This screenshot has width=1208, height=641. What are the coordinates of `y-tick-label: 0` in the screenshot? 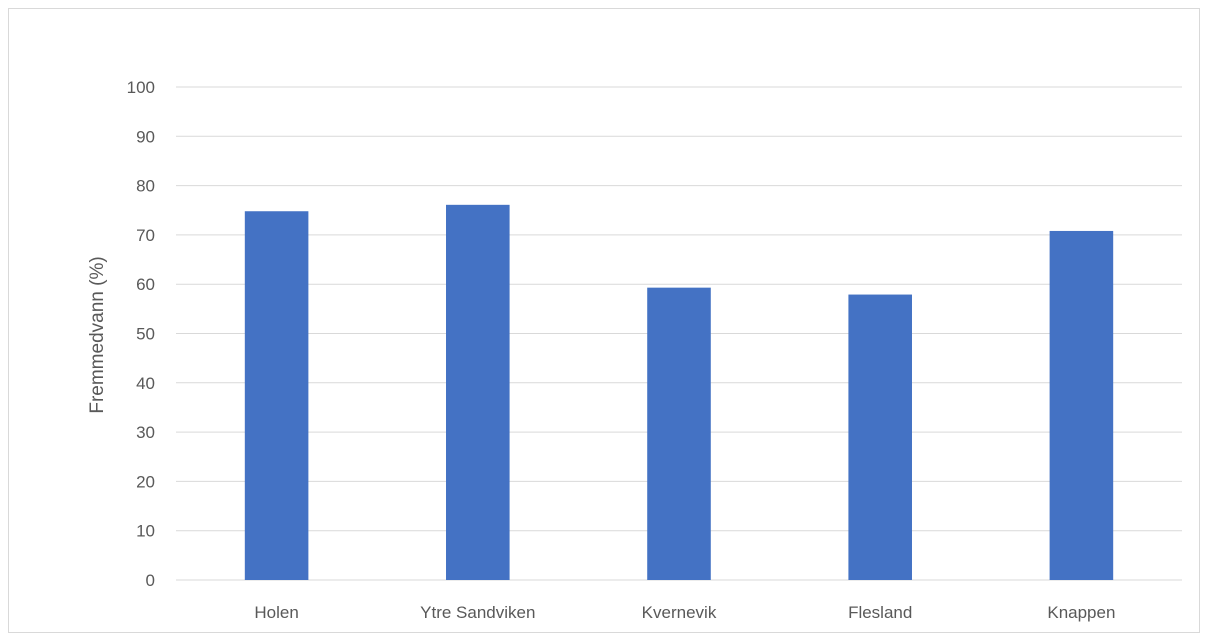 It's located at (150, 580).